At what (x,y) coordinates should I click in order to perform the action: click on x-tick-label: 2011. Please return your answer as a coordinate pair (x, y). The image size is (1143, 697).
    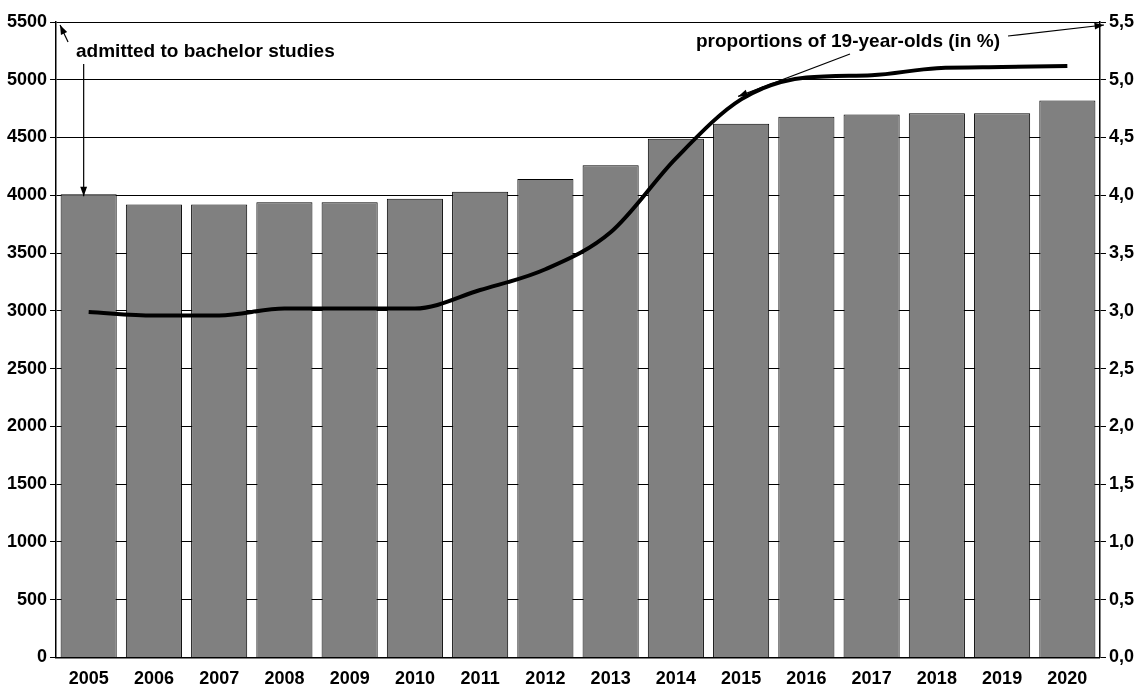
    Looking at the image, I should click on (480, 678).